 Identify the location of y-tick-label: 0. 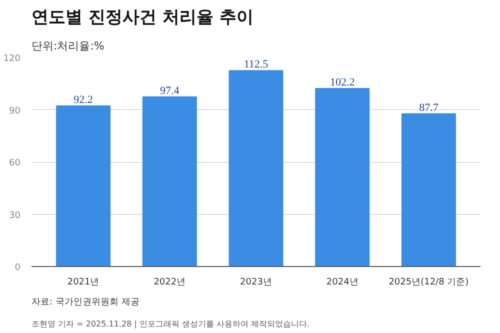
(17, 268).